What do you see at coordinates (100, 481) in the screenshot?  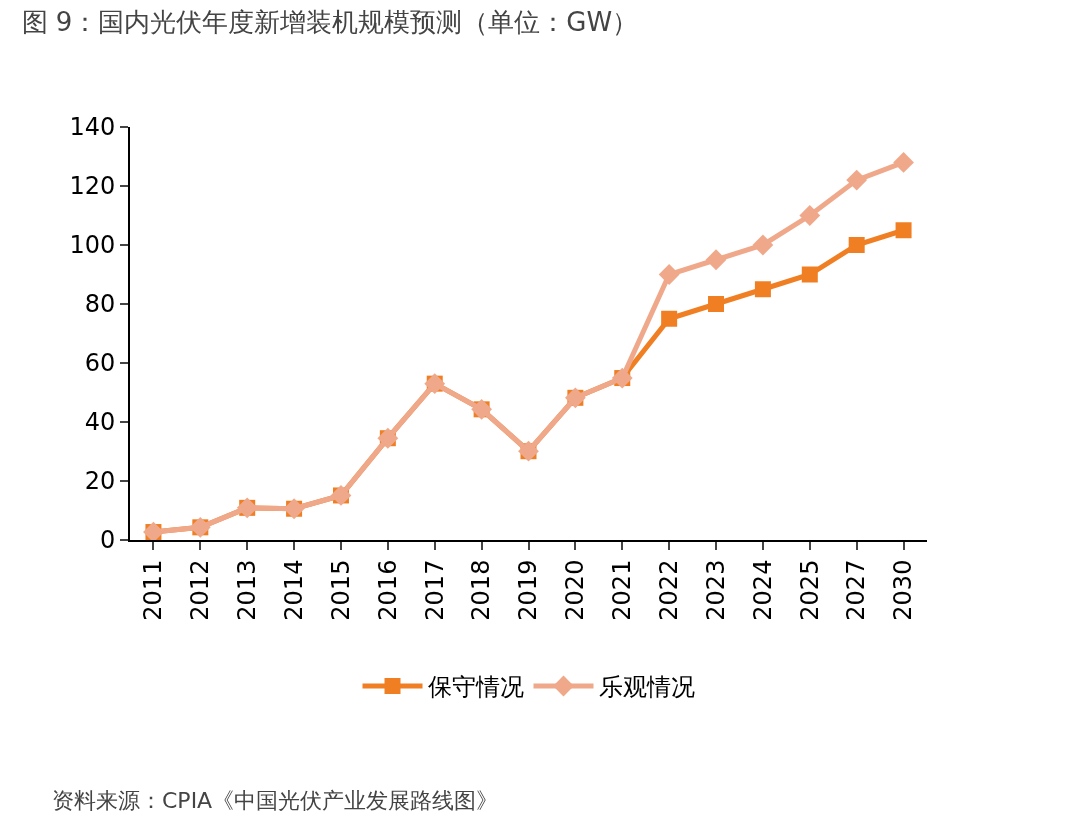 I see `y-tick-label: 20` at bounding box center [100, 481].